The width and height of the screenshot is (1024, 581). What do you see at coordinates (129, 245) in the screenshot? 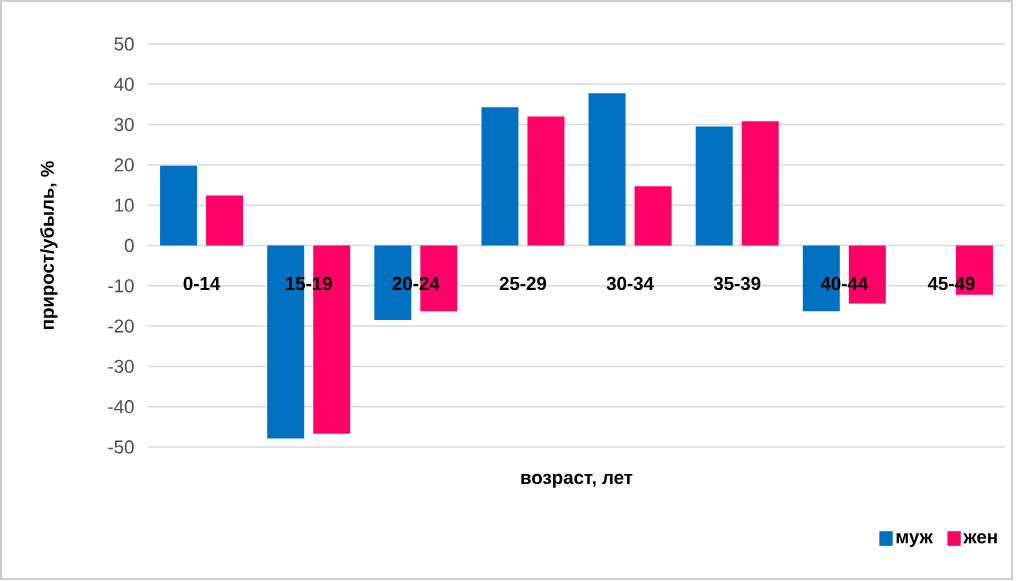
I see `y-tick-label: 0` at bounding box center [129, 245].